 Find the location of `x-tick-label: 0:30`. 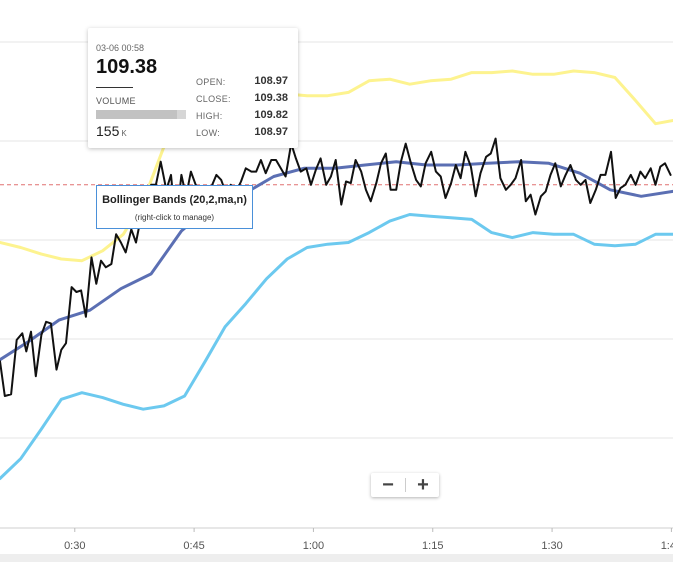

x-tick-label: 0:30 is located at coordinates (74, 546).